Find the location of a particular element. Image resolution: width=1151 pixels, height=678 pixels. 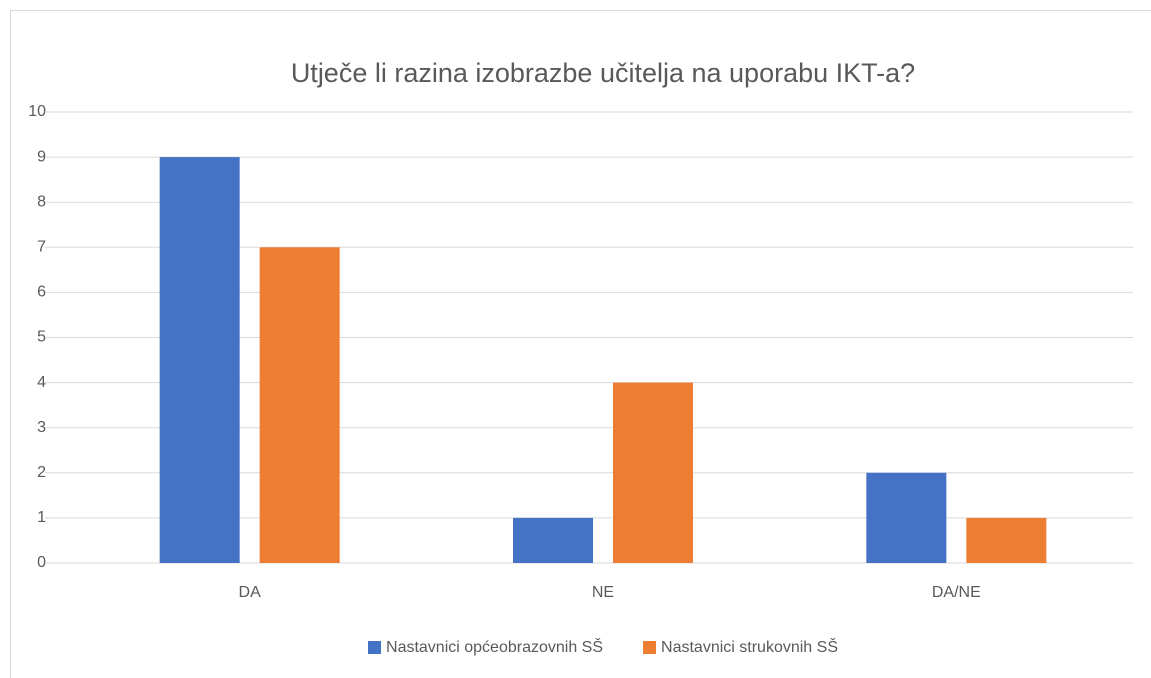

y-tick-label: 1 is located at coordinates (41, 517).